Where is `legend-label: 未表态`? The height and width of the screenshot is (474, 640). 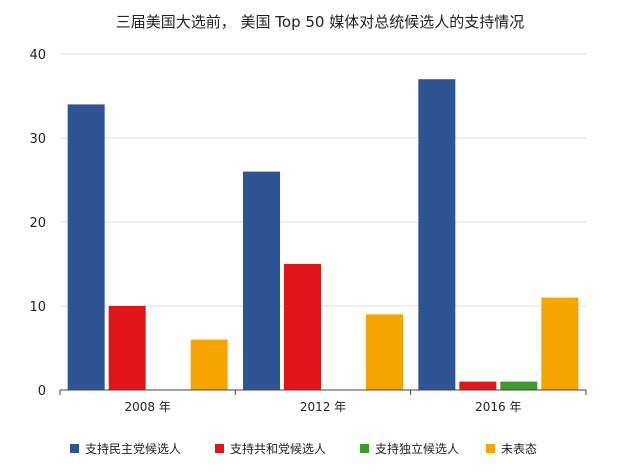 legend-label: 未表态 is located at coordinates (519, 449).